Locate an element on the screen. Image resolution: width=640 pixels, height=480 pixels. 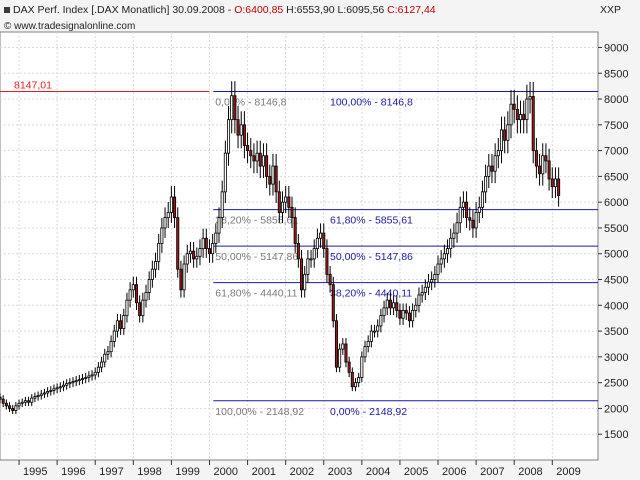
close-value: C:6127,44 is located at coordinates (411, 10).